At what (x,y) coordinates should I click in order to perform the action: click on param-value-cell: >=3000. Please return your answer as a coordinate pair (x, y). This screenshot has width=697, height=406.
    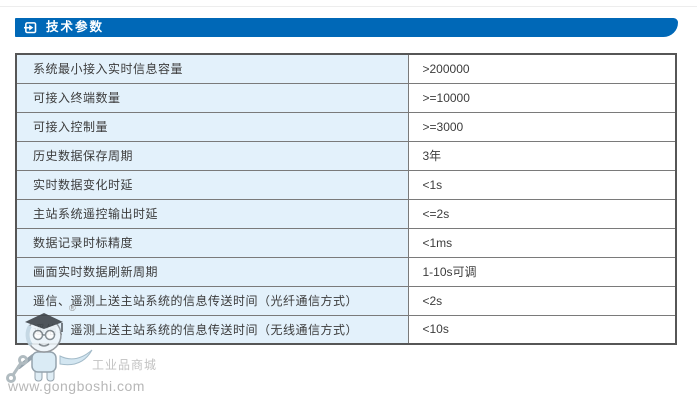
    Looking at the image, I should click on (542, 126).